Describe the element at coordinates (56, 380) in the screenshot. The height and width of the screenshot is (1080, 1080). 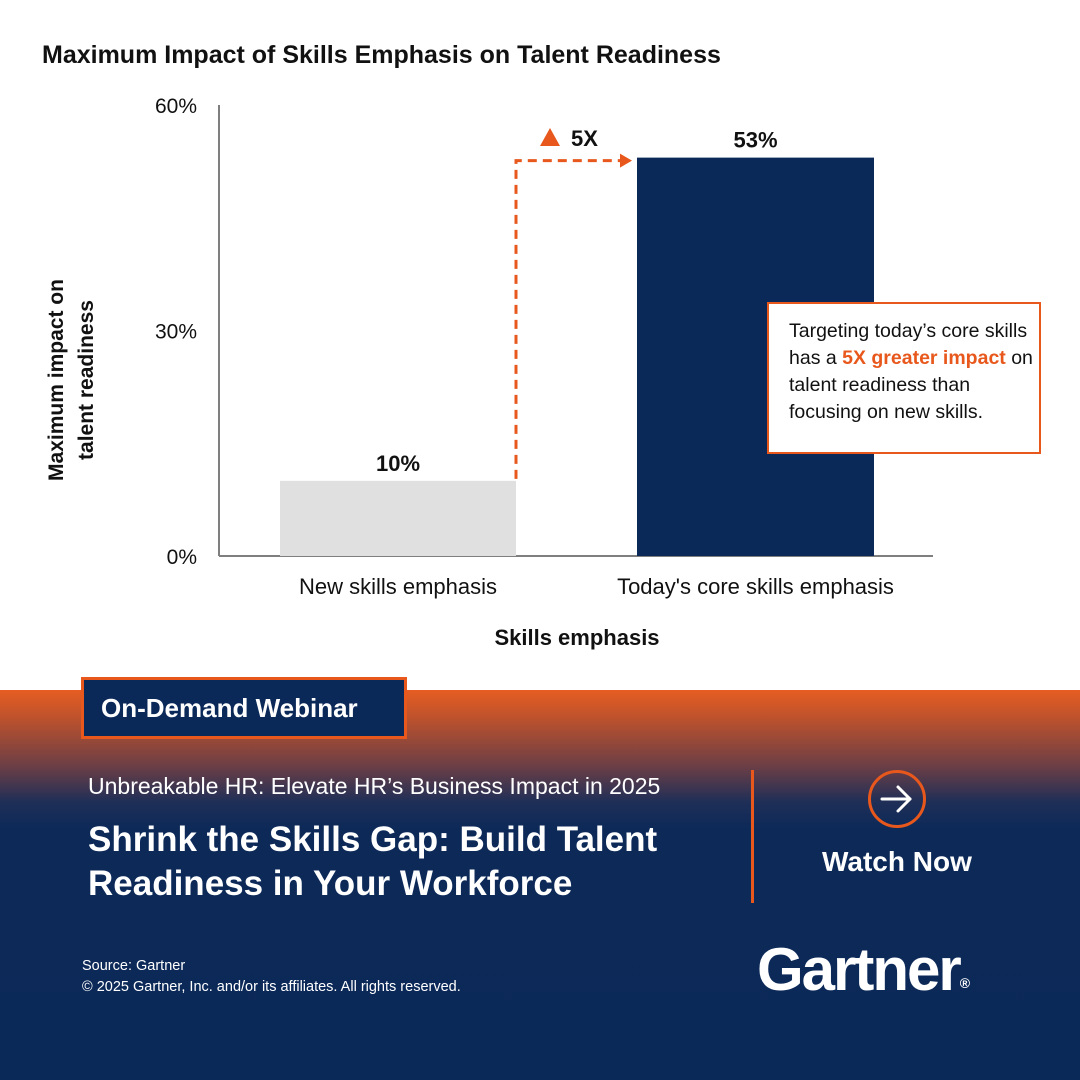
I see `y-axis-title-line-1: Maximum impact on` at that location.